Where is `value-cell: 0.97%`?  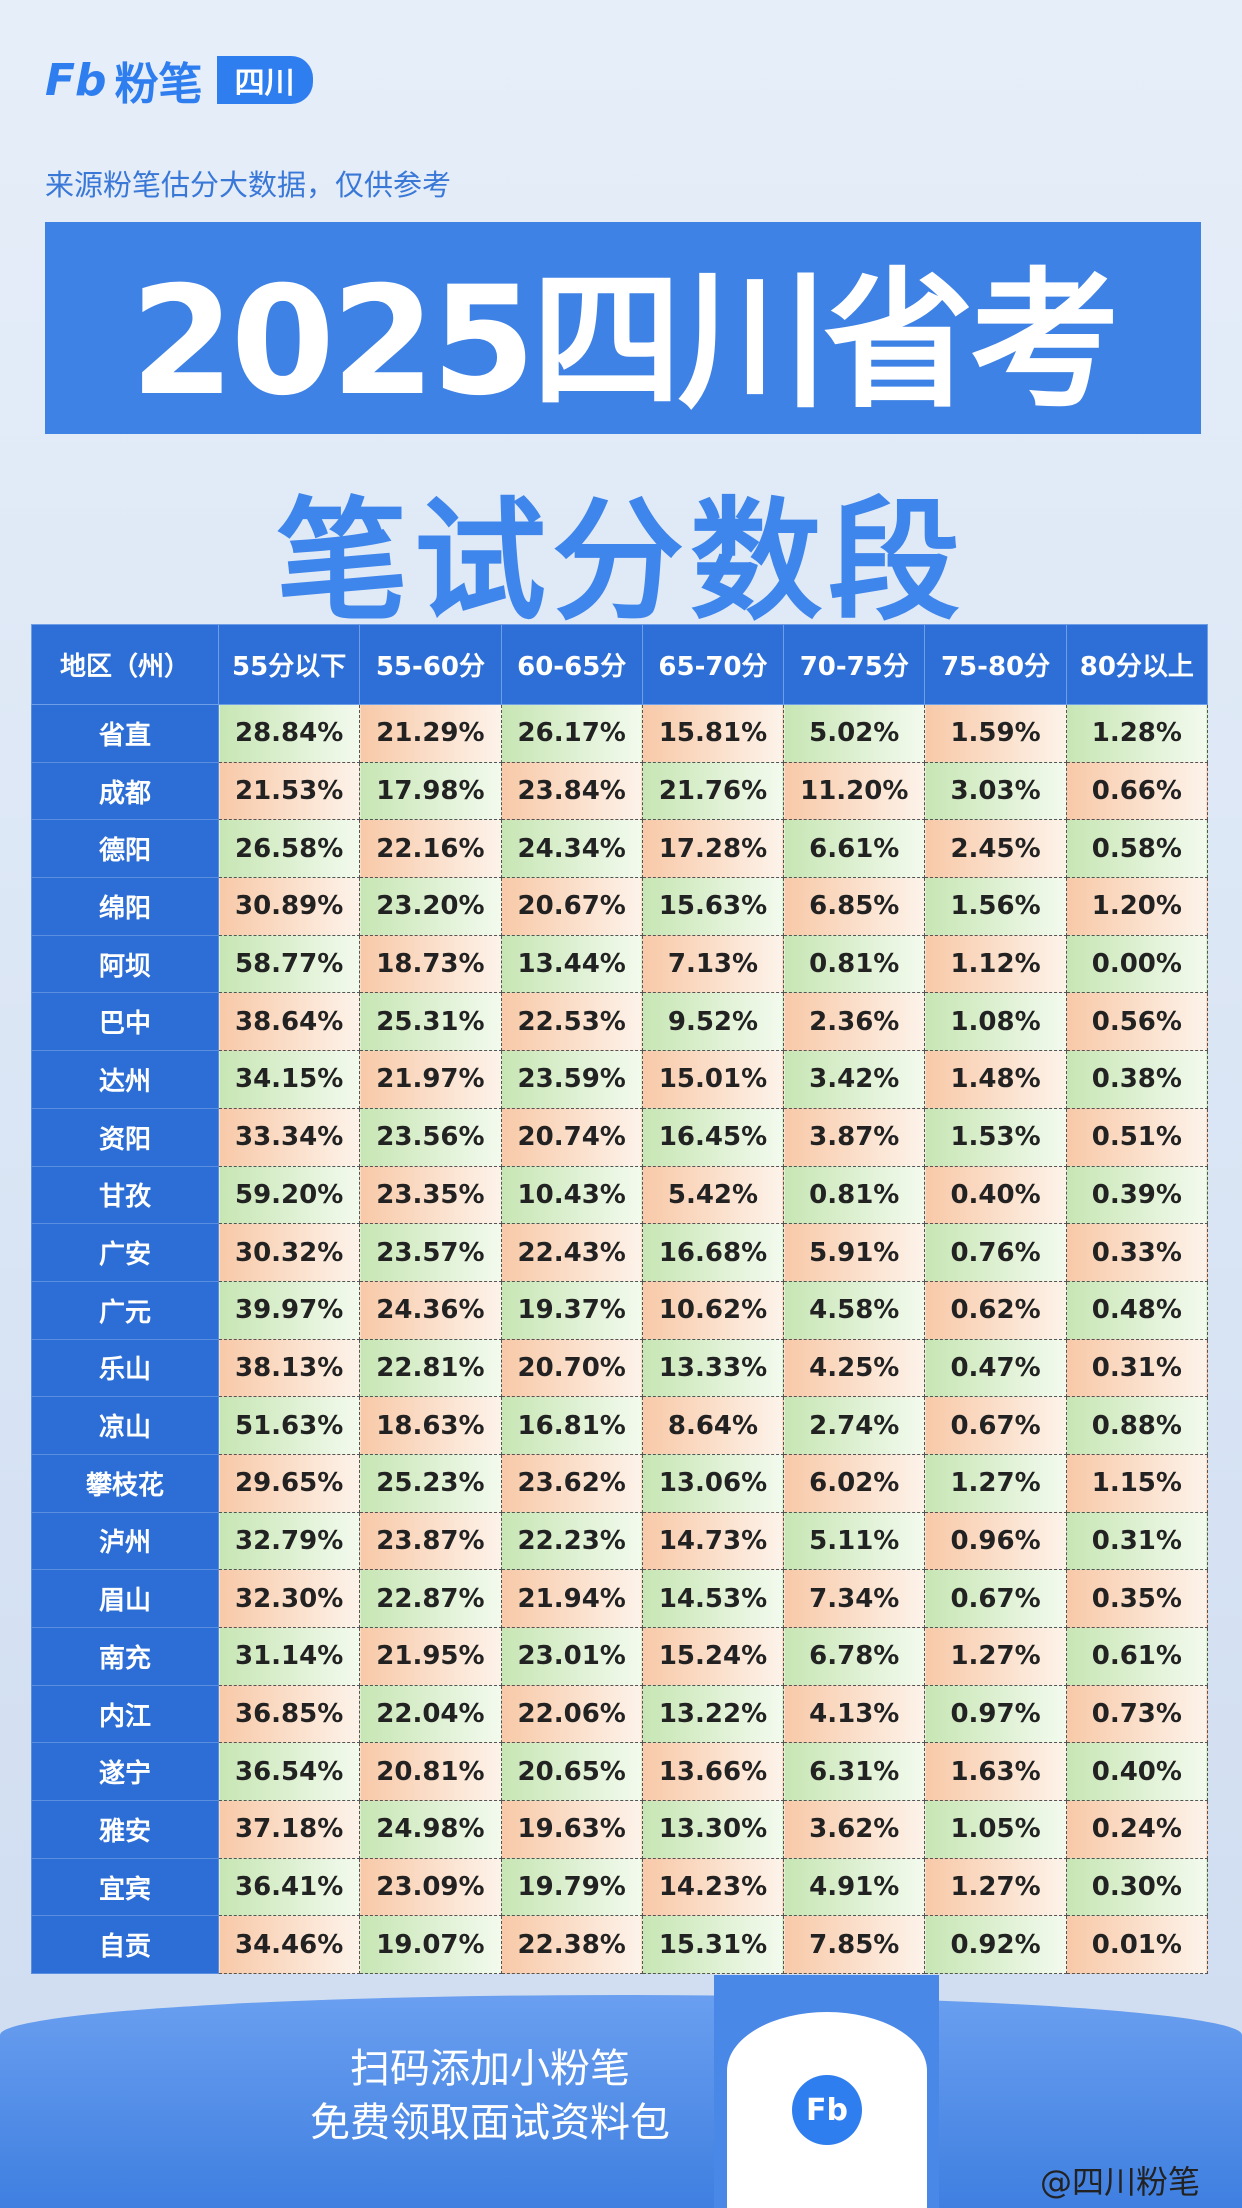
value-cell: 0.97% is located at coordinates (995, 1714).